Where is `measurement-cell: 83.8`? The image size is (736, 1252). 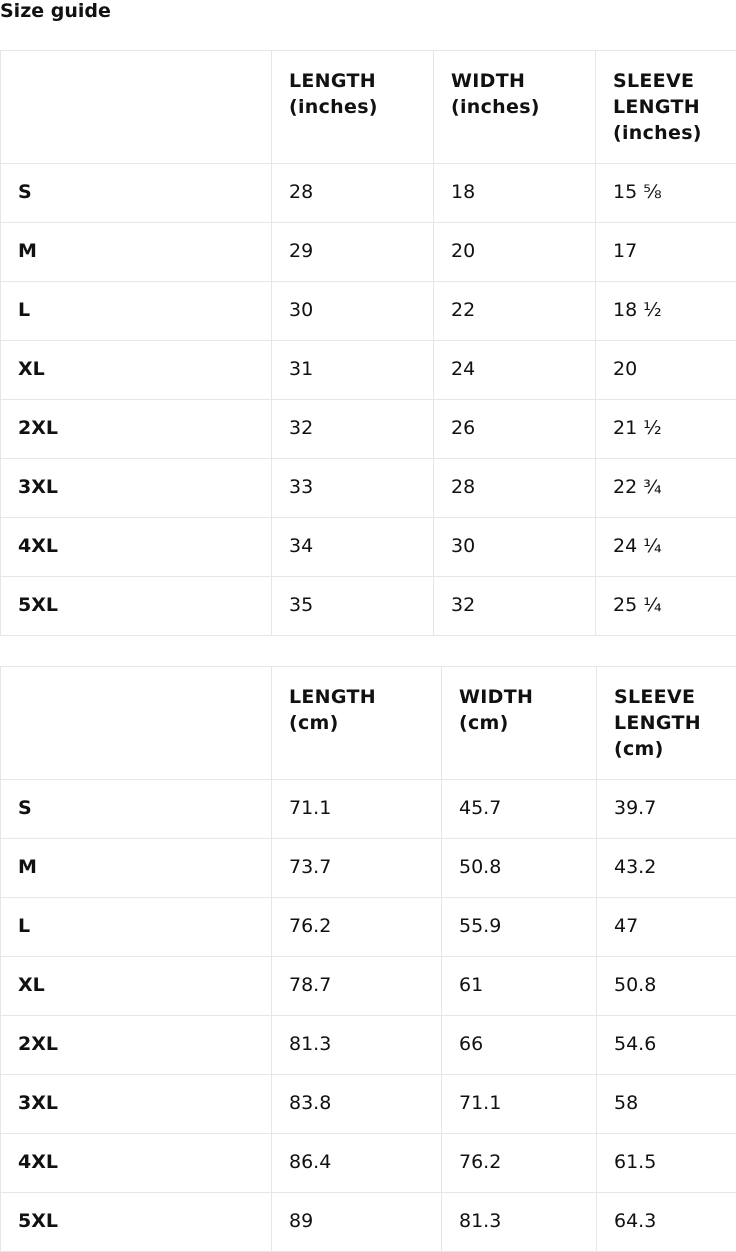 measurement-cell: 83.8 is located at coordinates (356, 1104).